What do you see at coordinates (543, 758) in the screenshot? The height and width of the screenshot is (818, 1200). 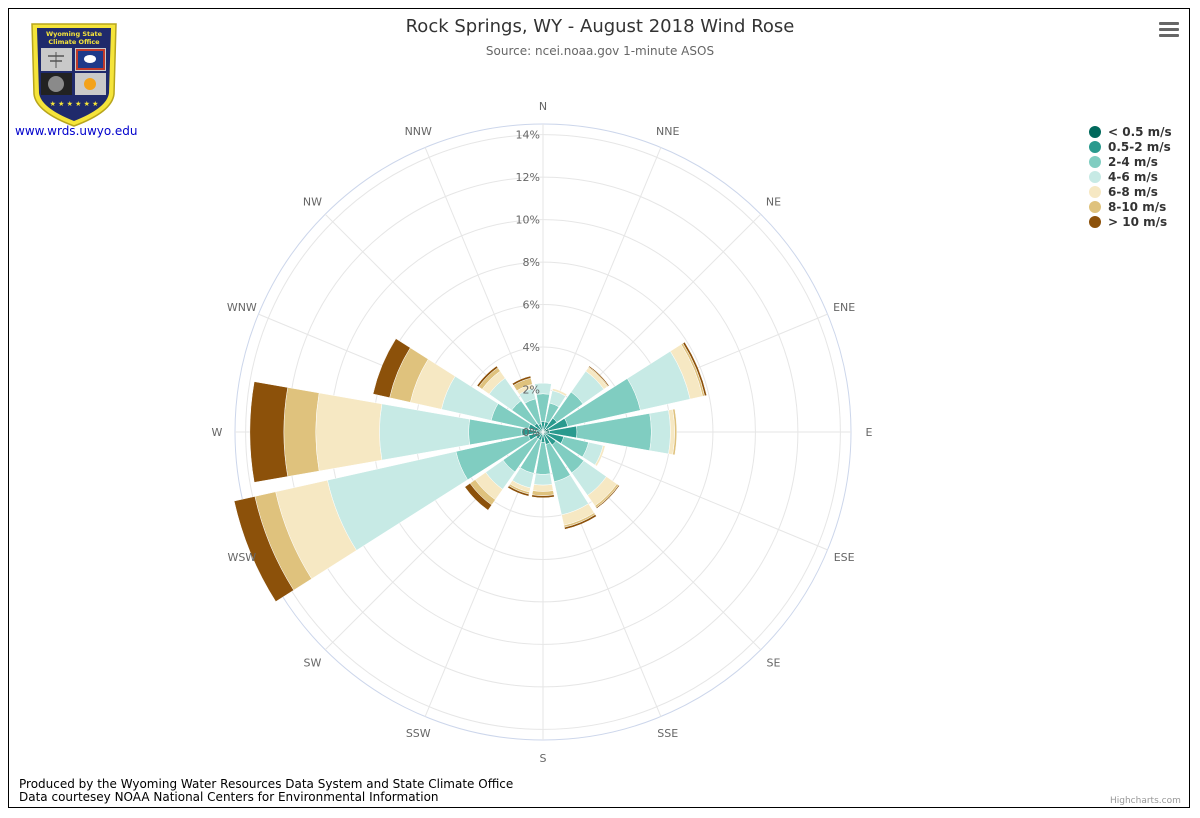 I see `direction-label: S` at bounding box center [543, 758].